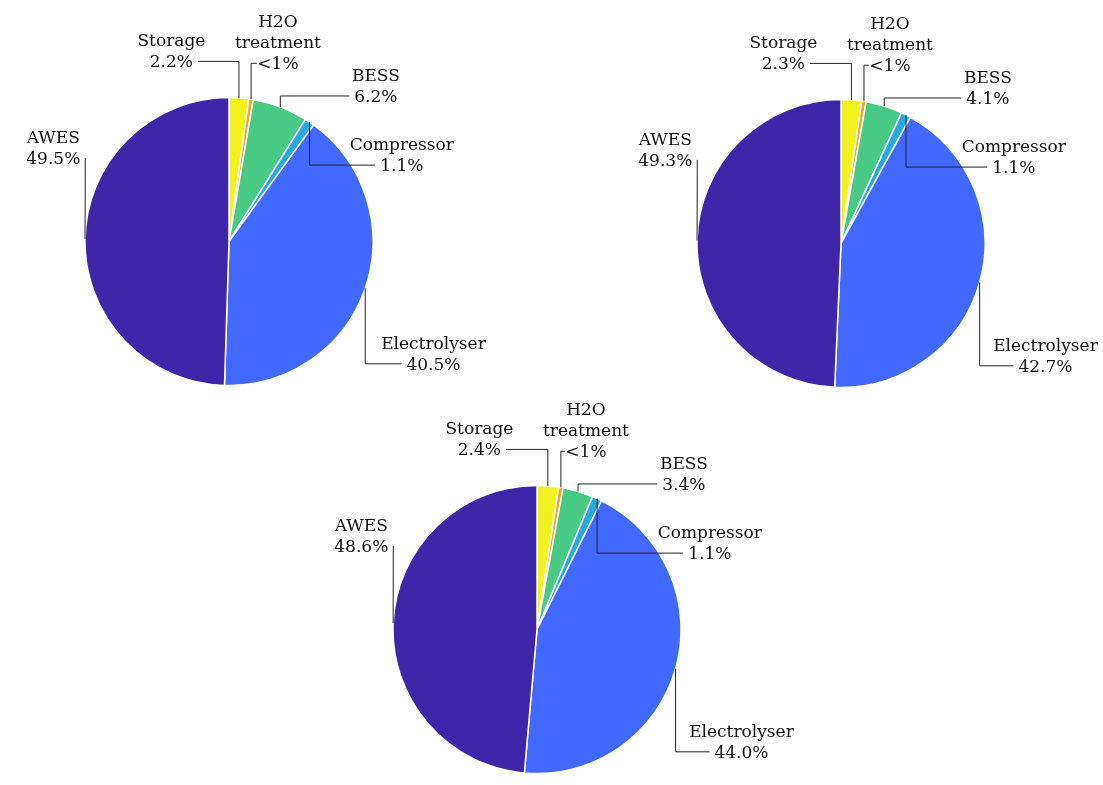 The width and height of the screenshot is (1103, 785). I want to click on data-label: 2.2%, so click(171, 61).